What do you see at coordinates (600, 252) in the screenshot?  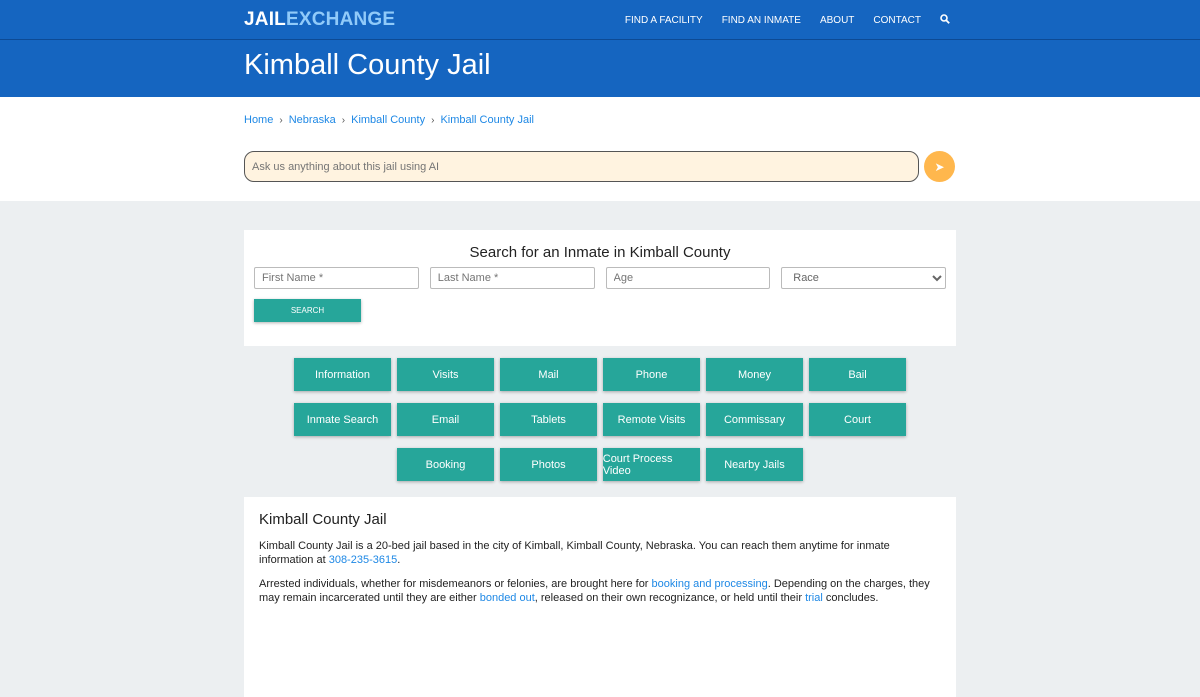 I see `search-title: Search for an Inmate in Kimball County` at bounding box center [600, 252].